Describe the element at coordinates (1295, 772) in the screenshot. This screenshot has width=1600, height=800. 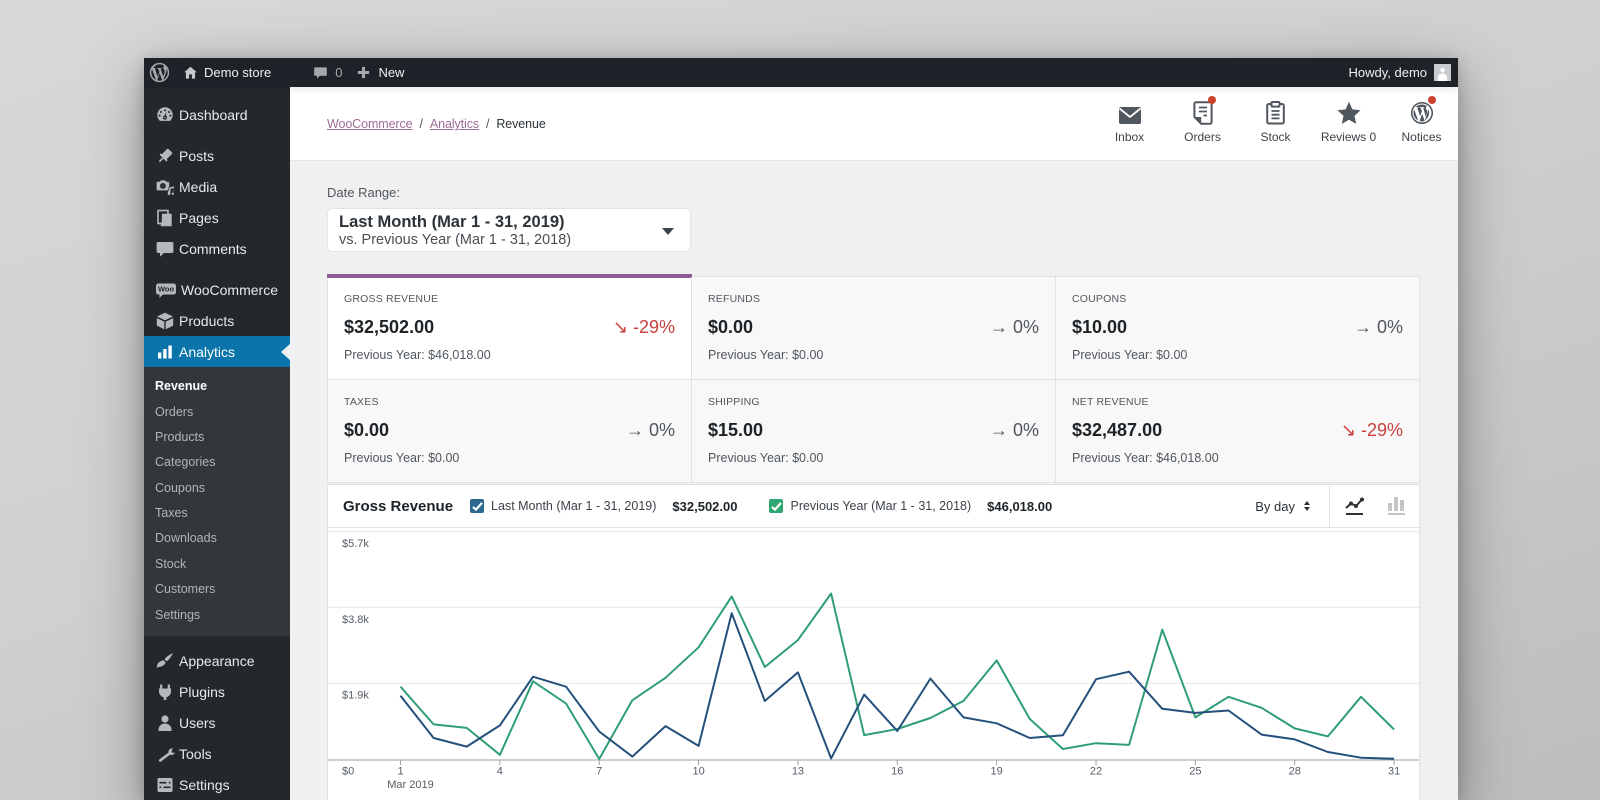
I see `svg-text: 28` at that location.